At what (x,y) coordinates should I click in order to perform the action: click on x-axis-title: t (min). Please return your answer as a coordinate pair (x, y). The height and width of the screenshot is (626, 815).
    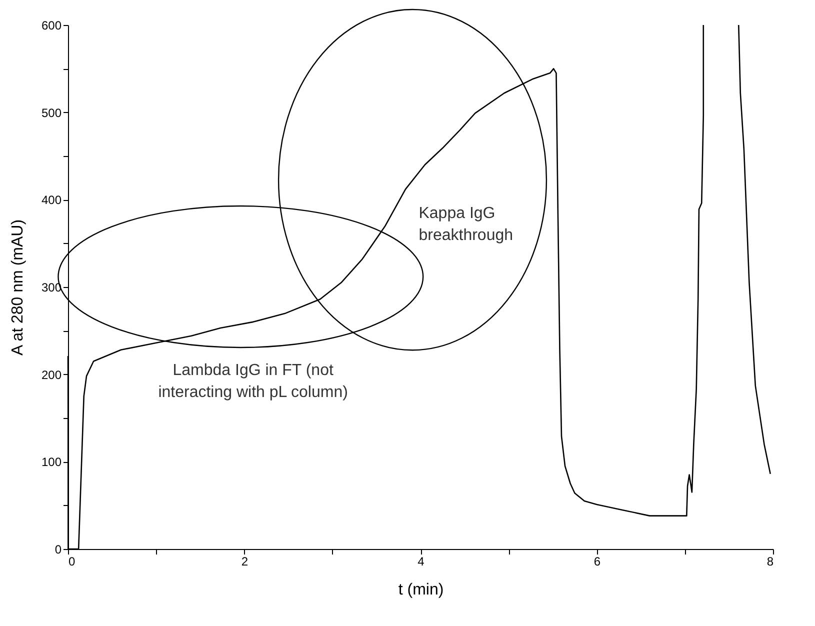
    Looking at the image, I should click on (421, 590).